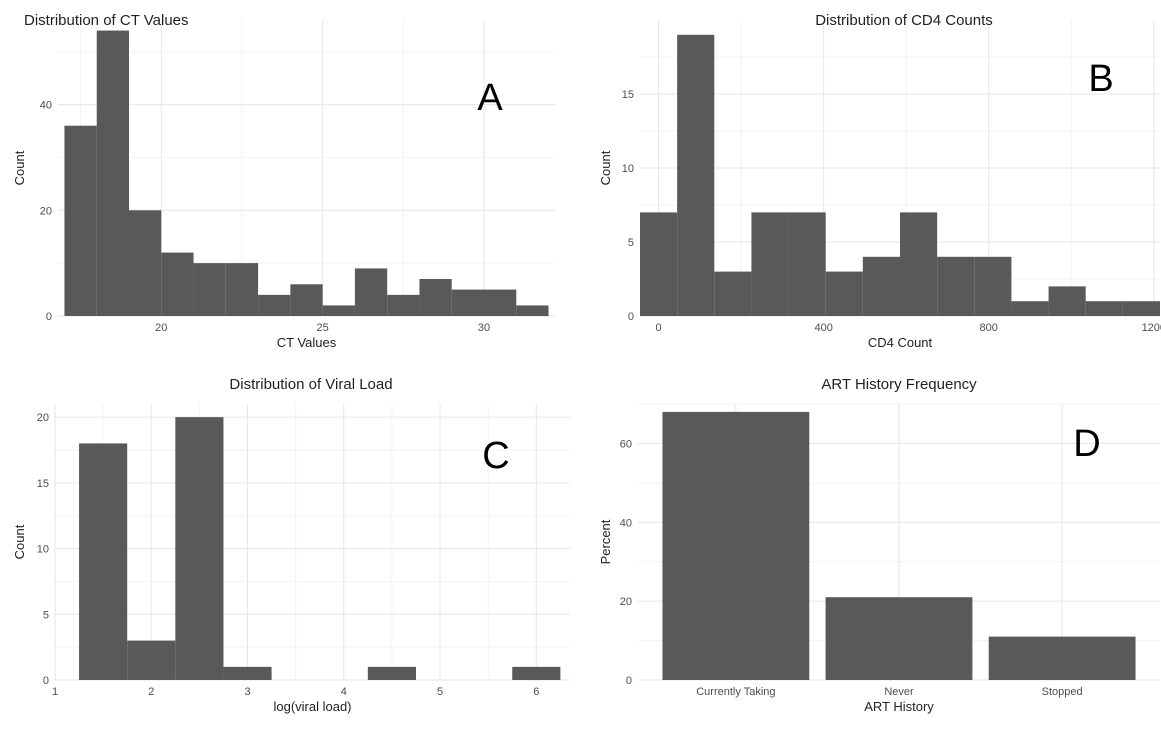 The height and width of the screenshot is (729, 1161). What do you see at coordinates (490, 98) in the screenshot?
I see `panel-letter: A` at bounding box center [490, 98].